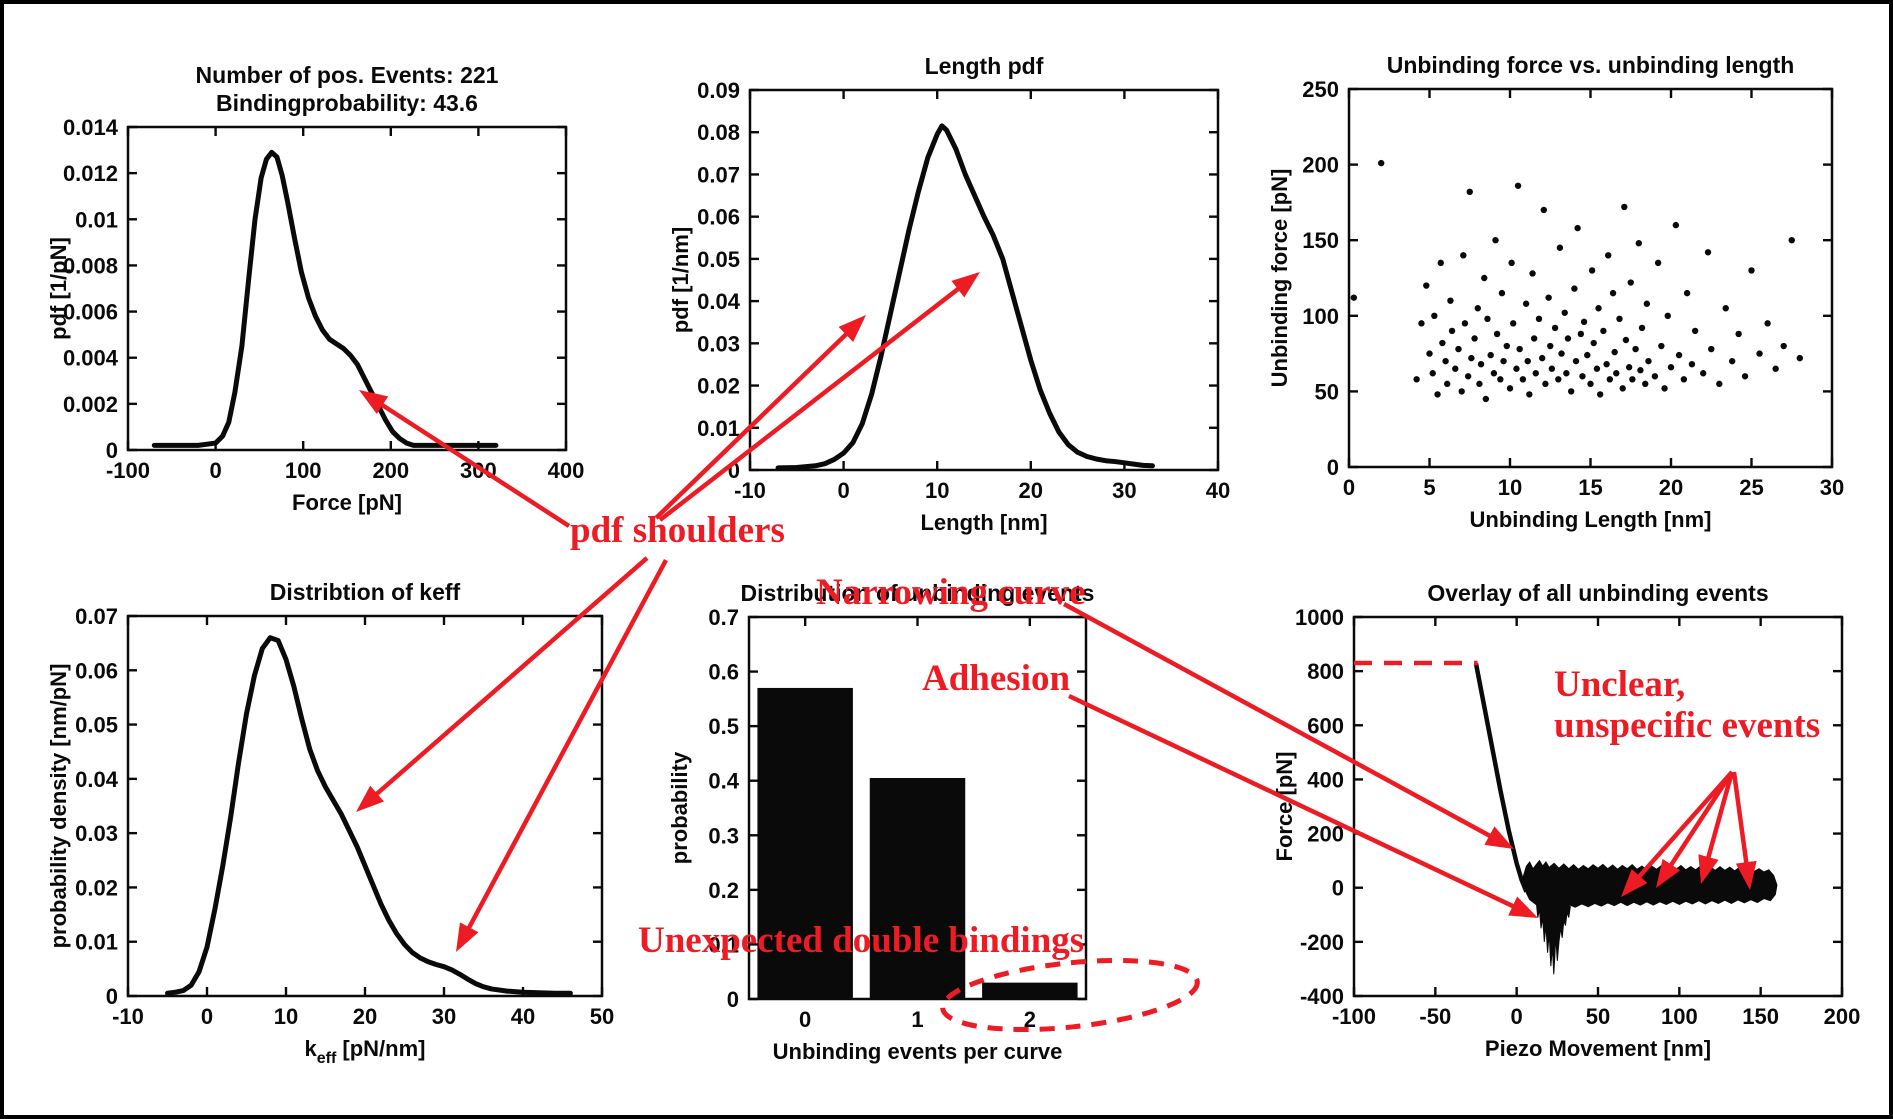 The width and height of the screenshot is (1893, 1119). Describe the element at coordinates (90, 404) in the screenshot. I see `svg-text: 0.002` at that location.